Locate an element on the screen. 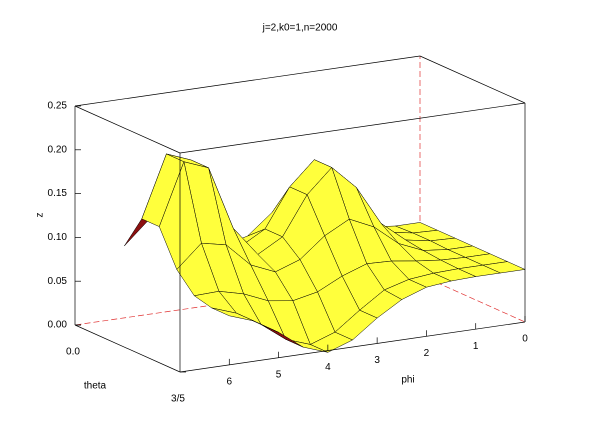 This screenshot has height=425, width=599. x-axis-label: phi is located at coordinates (407, 380).